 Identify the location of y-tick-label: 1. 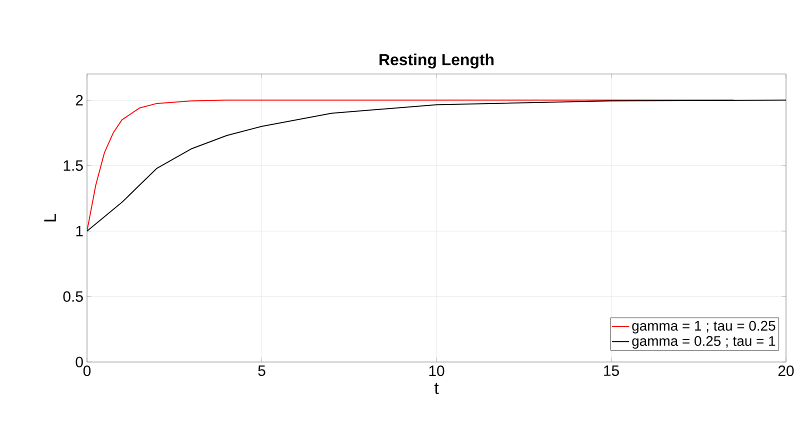
(79, 231).